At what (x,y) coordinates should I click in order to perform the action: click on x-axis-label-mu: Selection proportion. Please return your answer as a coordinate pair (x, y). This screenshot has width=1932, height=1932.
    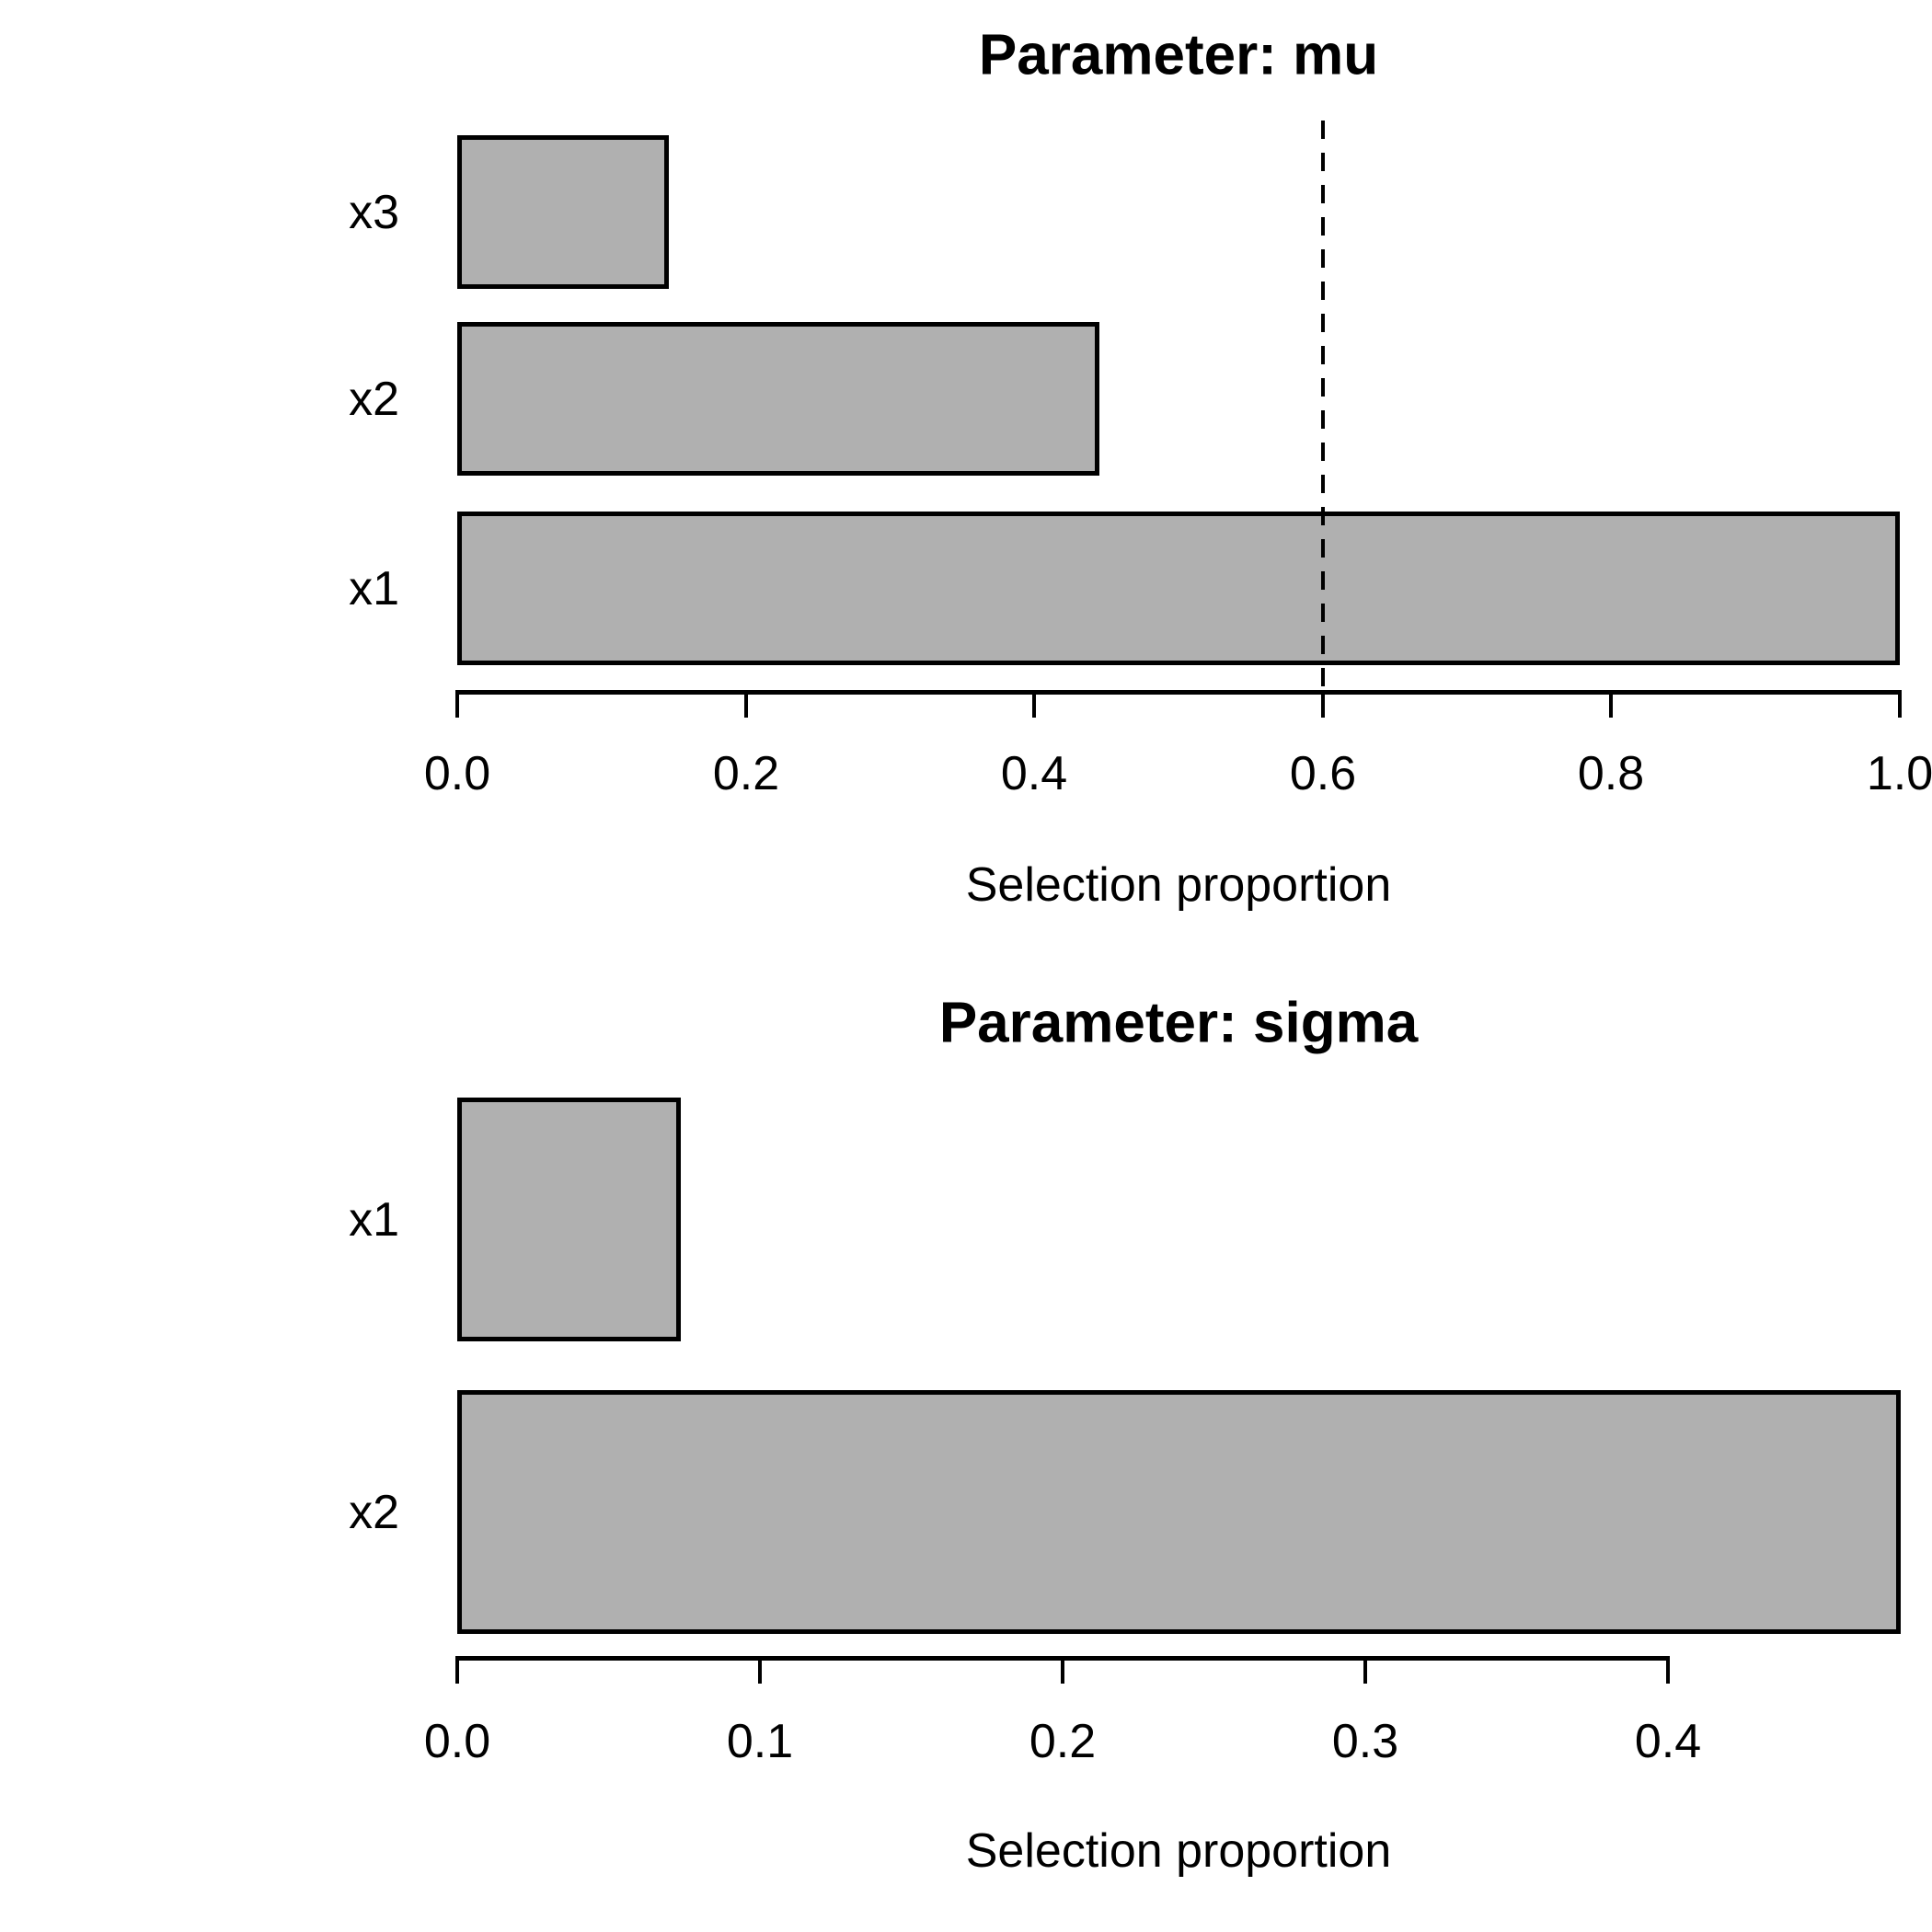
    Looking at the image, I should click on (1178, 885).